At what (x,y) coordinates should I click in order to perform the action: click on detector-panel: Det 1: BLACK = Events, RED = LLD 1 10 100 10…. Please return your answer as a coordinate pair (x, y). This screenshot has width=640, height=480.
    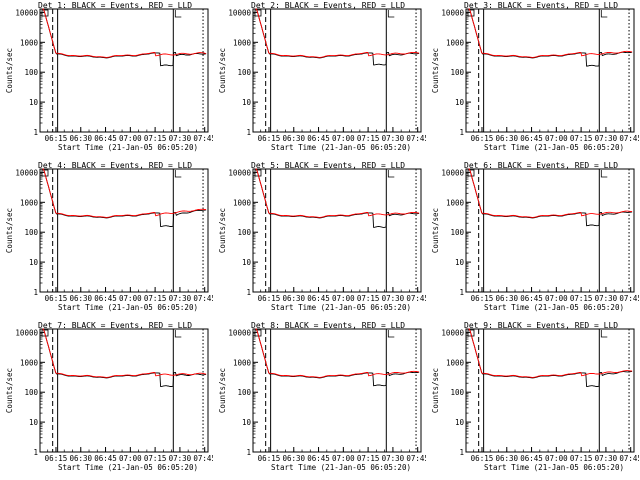
    Looking at the image, I should click on (106, 80).